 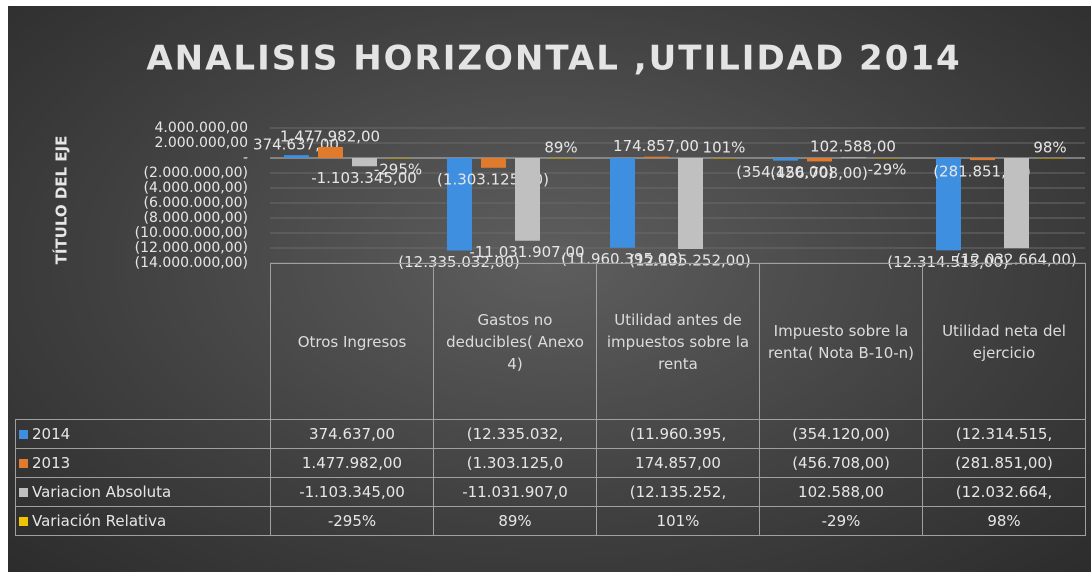 What do you see at coordinates (853, 147) in the screenshot?
I see `data-label: 102.588,00` at bounding box center [853, 147].